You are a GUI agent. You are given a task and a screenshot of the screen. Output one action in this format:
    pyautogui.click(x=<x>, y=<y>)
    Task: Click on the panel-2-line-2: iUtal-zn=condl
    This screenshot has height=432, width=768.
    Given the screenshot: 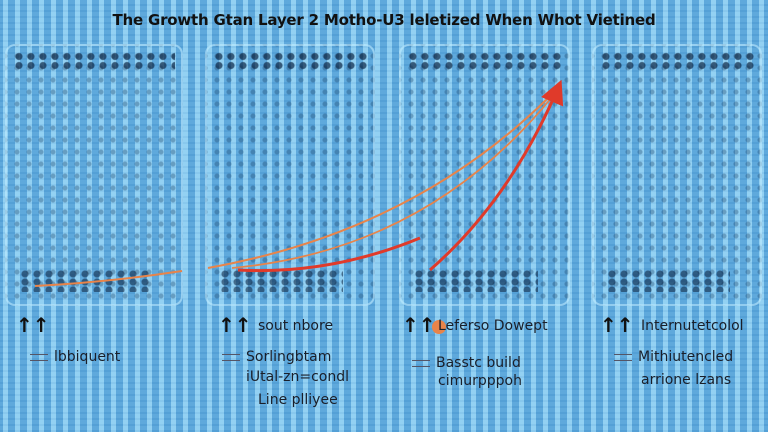 What is the action you would take?
    pyautogui.click(x=298, y=377)
    